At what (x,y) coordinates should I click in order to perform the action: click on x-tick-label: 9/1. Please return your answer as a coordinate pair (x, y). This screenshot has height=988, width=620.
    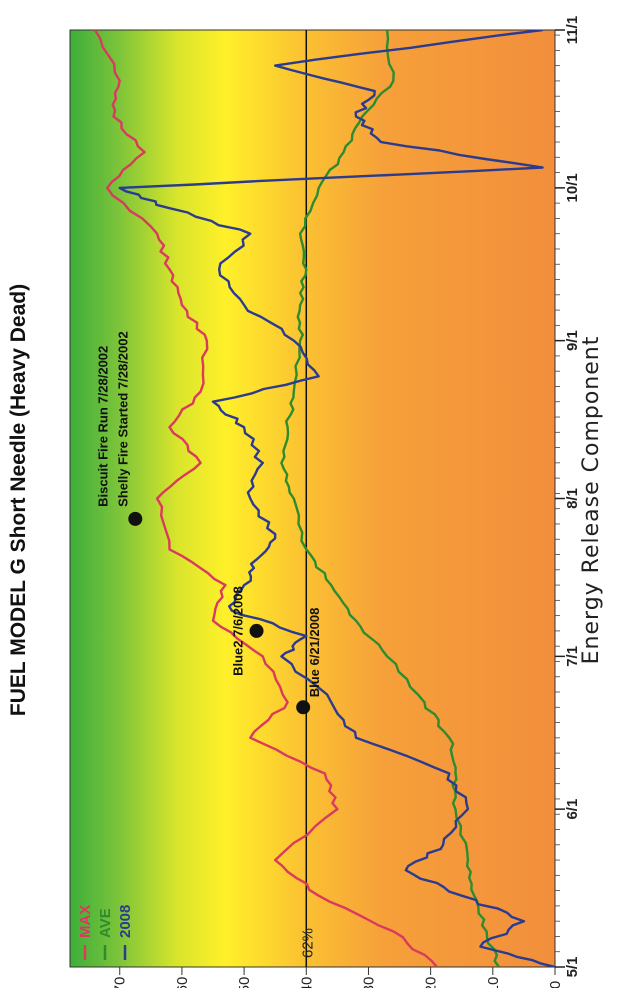
    Looking at the image, I should click on (572, 340).